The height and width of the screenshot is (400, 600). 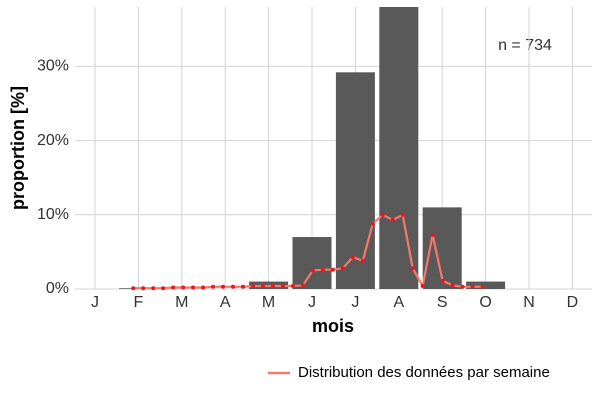 What do you see at coordinates (53, 66) in the screenshot?
I see `y-tick-label: 30%` at bounding box center [53, 66].